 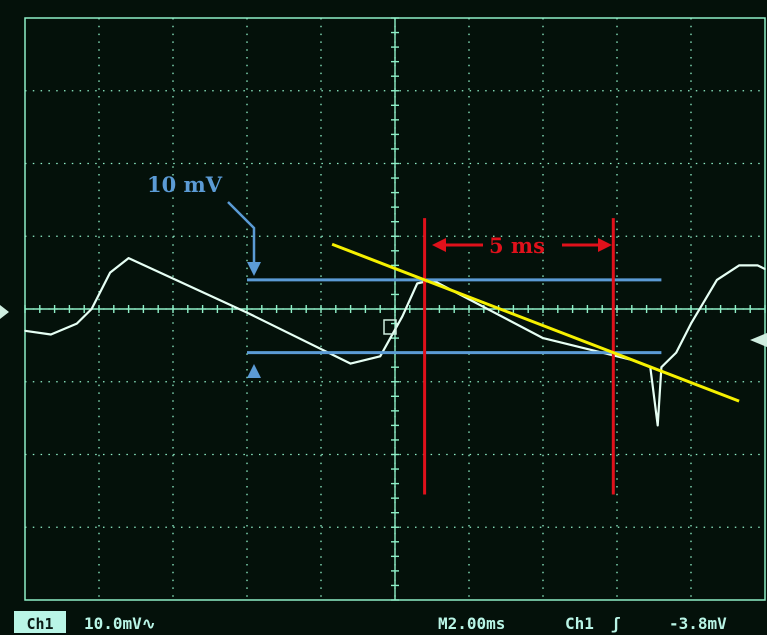 I want to click on period-arrow-right-icon, so click(x=605, y=245).